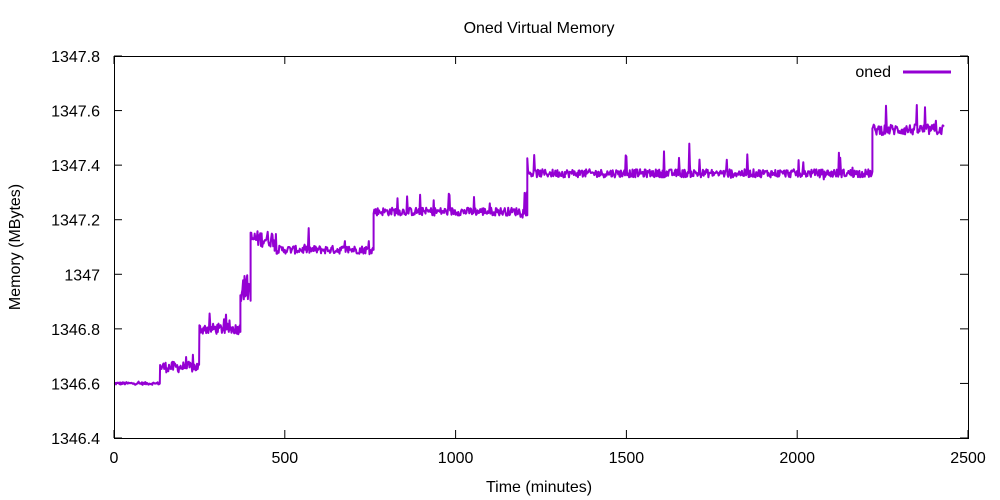  Describe the element at coordinates (797, 458) in the screenshot. I see `x-tick-label: 2000` at that location.